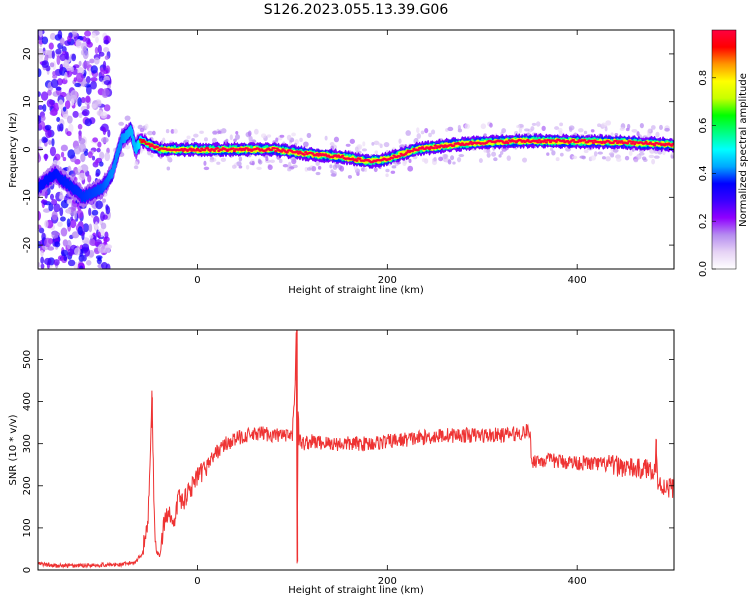 The width and height of the screenshot is (750, 600). Describe the element at coordinates (724, 149) in the screenshot. I see `colorbar-frame` at that location.